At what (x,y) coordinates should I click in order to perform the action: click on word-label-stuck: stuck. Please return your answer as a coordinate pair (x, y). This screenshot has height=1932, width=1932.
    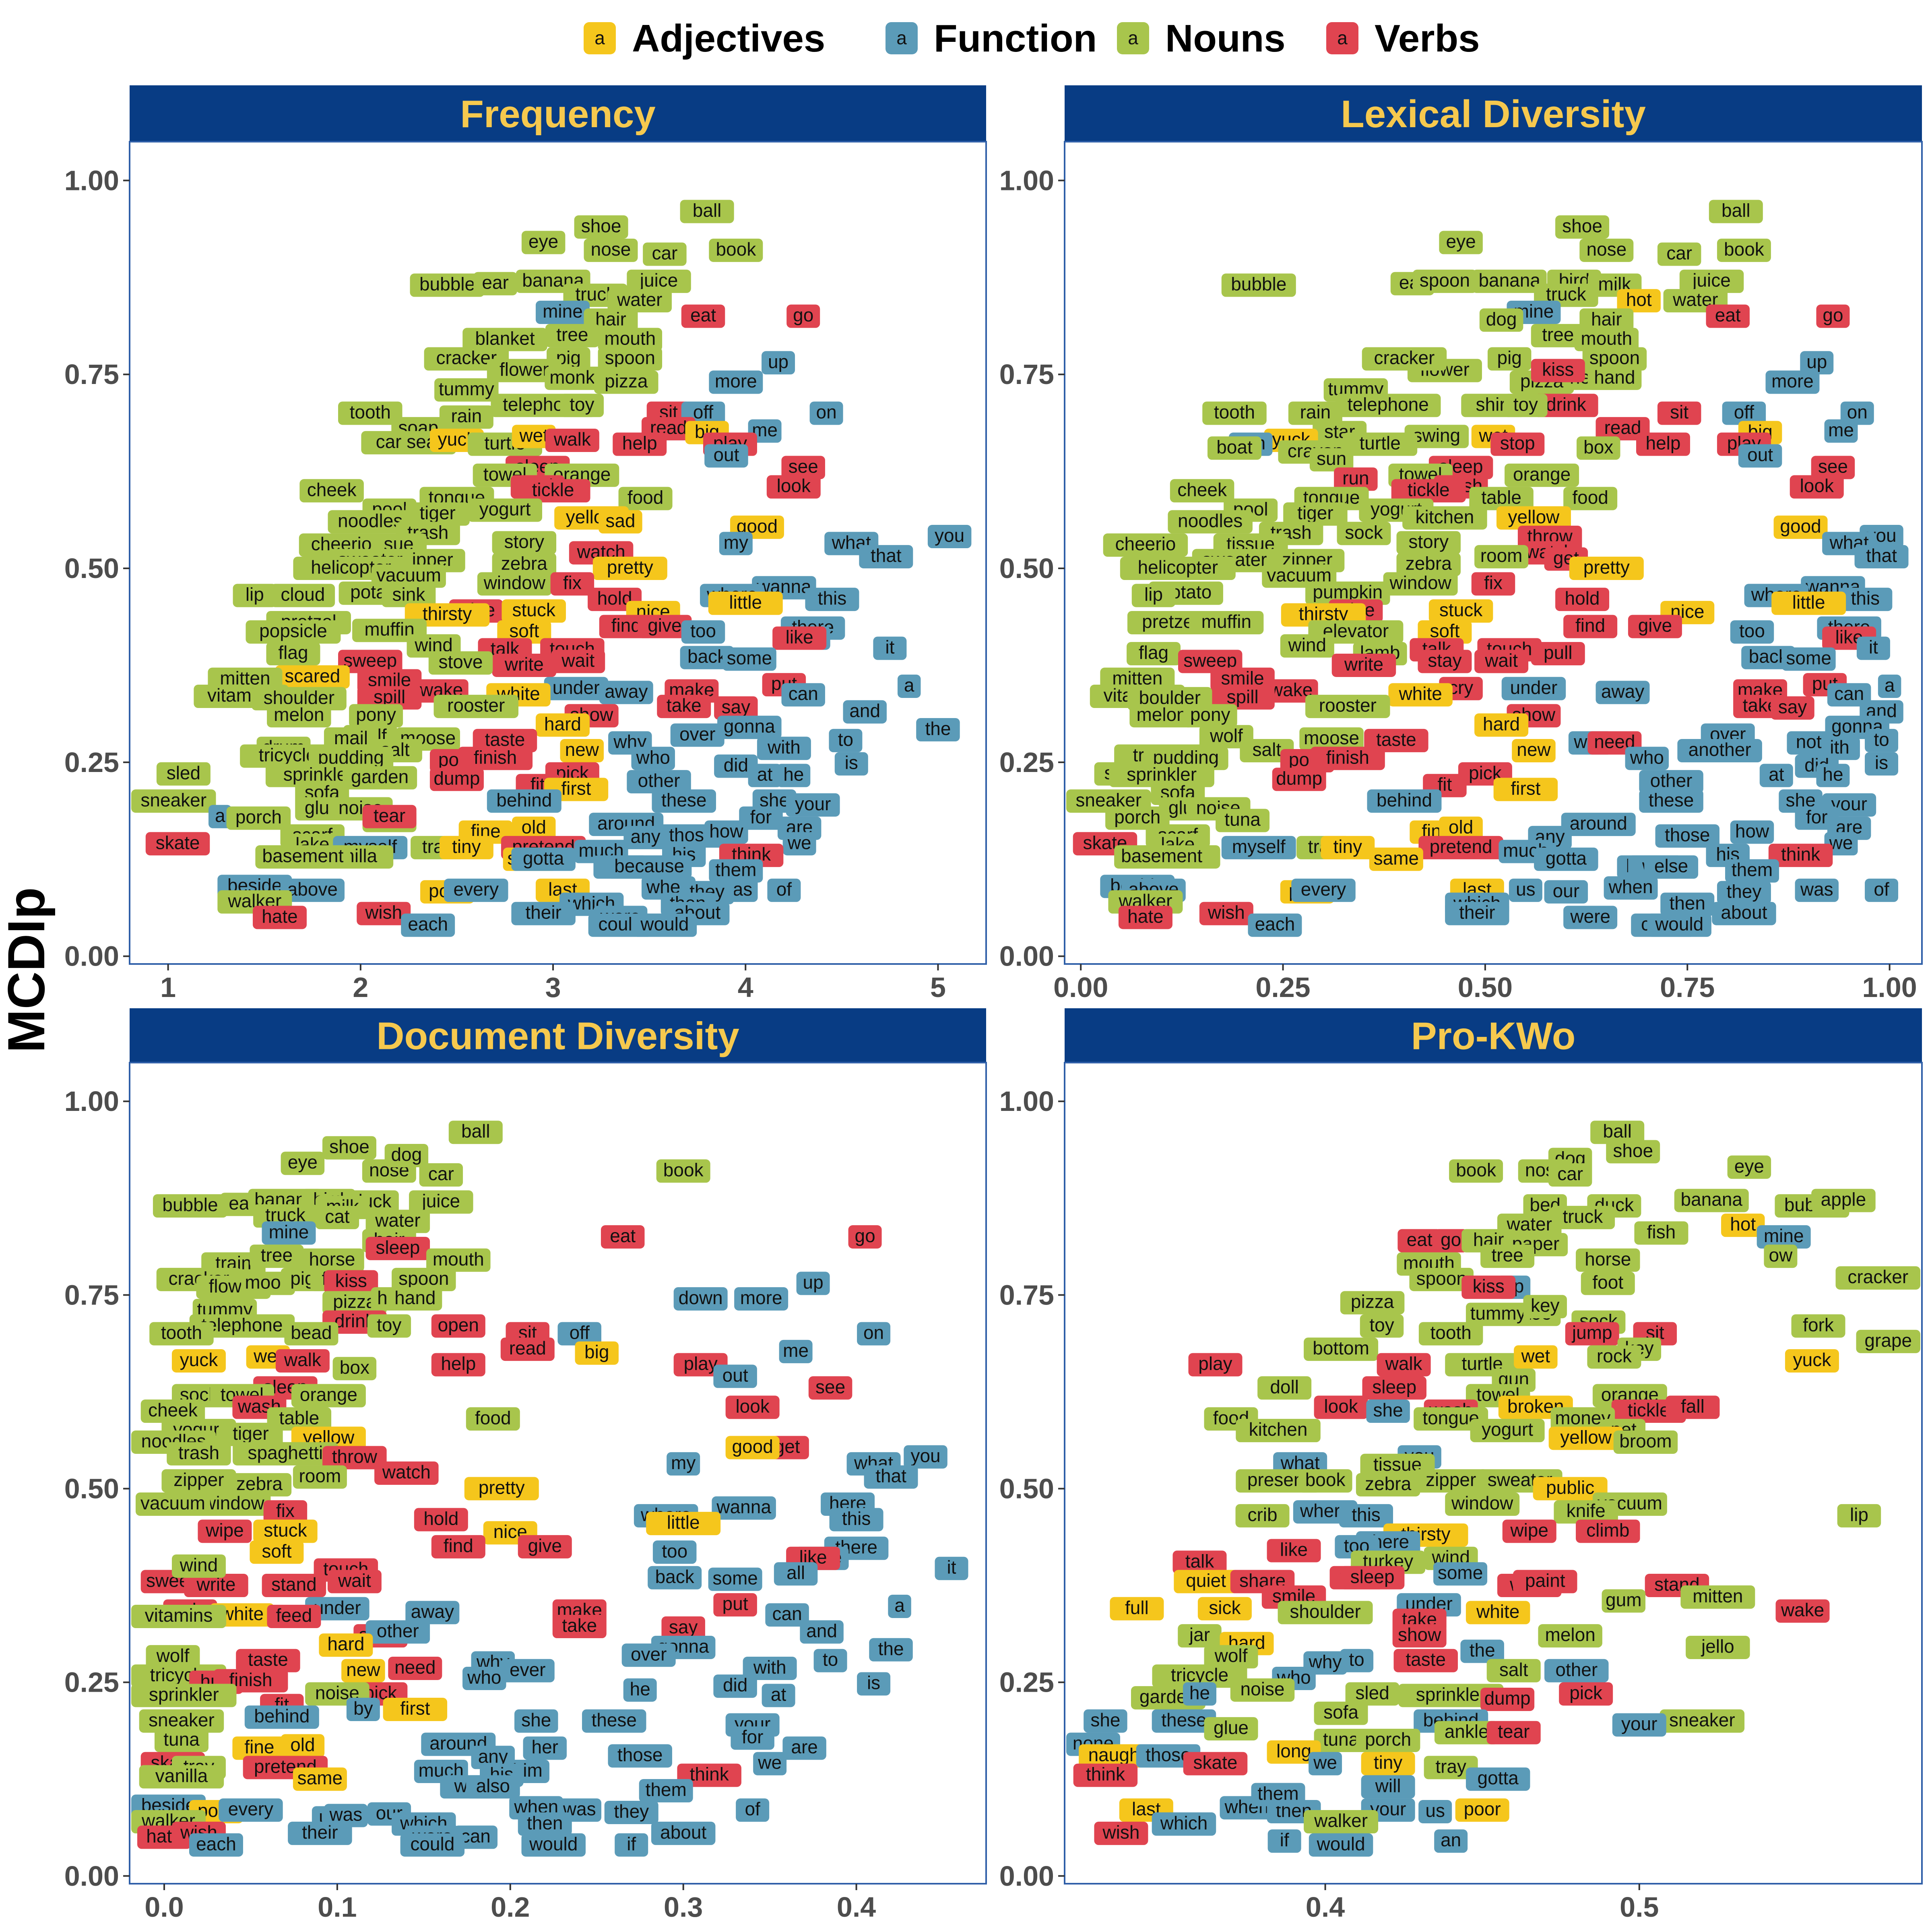
    Looking at the image, I should click on (534, 611).